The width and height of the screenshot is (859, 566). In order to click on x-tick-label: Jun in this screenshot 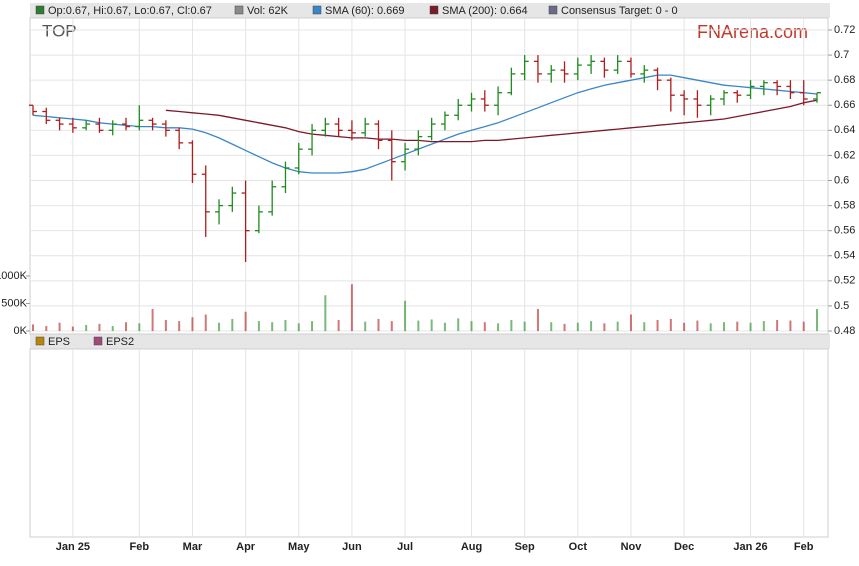, I will do `click(352, 547)`.